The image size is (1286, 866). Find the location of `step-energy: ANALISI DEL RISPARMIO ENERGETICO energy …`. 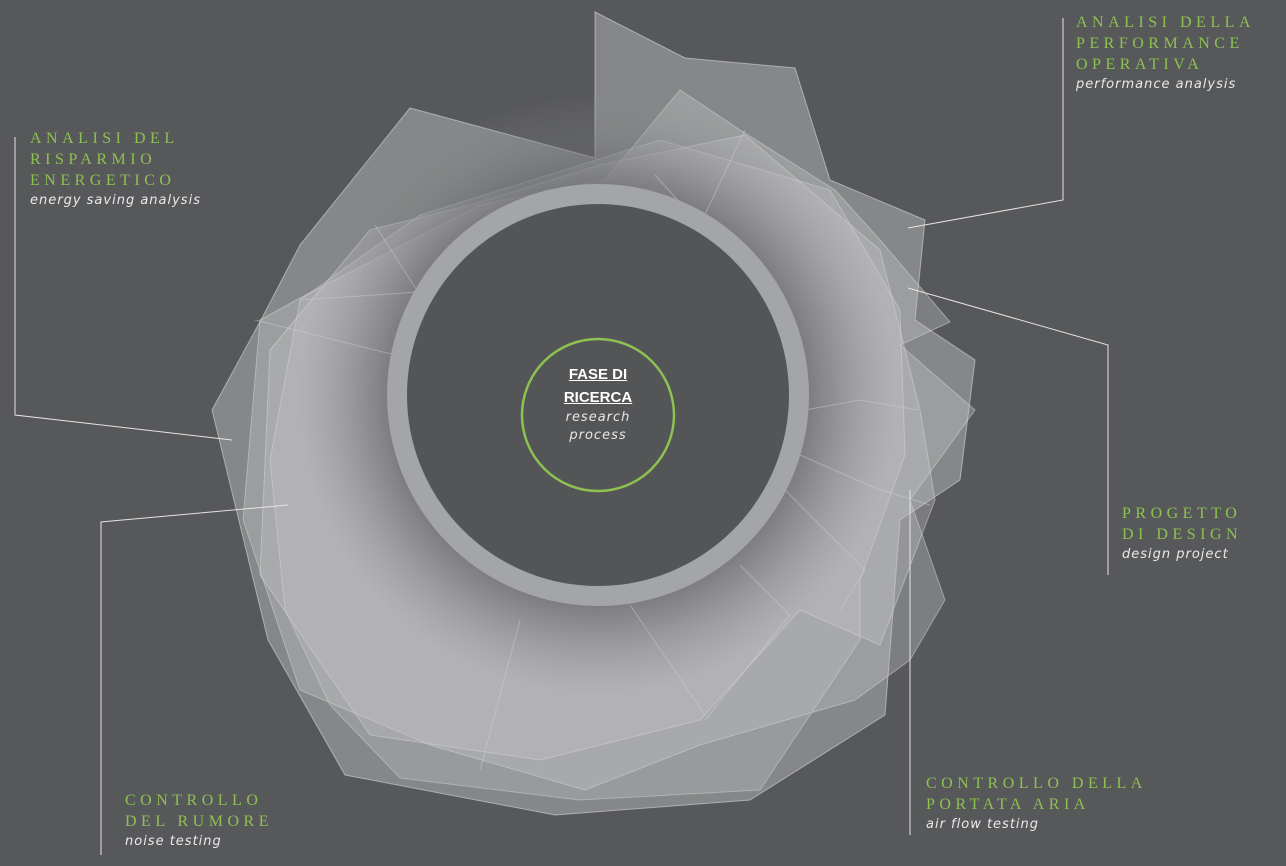

step-energy: ANALISI DEL RISPARMIO ENERGETICO energy … is located at coordinates (115, 168).